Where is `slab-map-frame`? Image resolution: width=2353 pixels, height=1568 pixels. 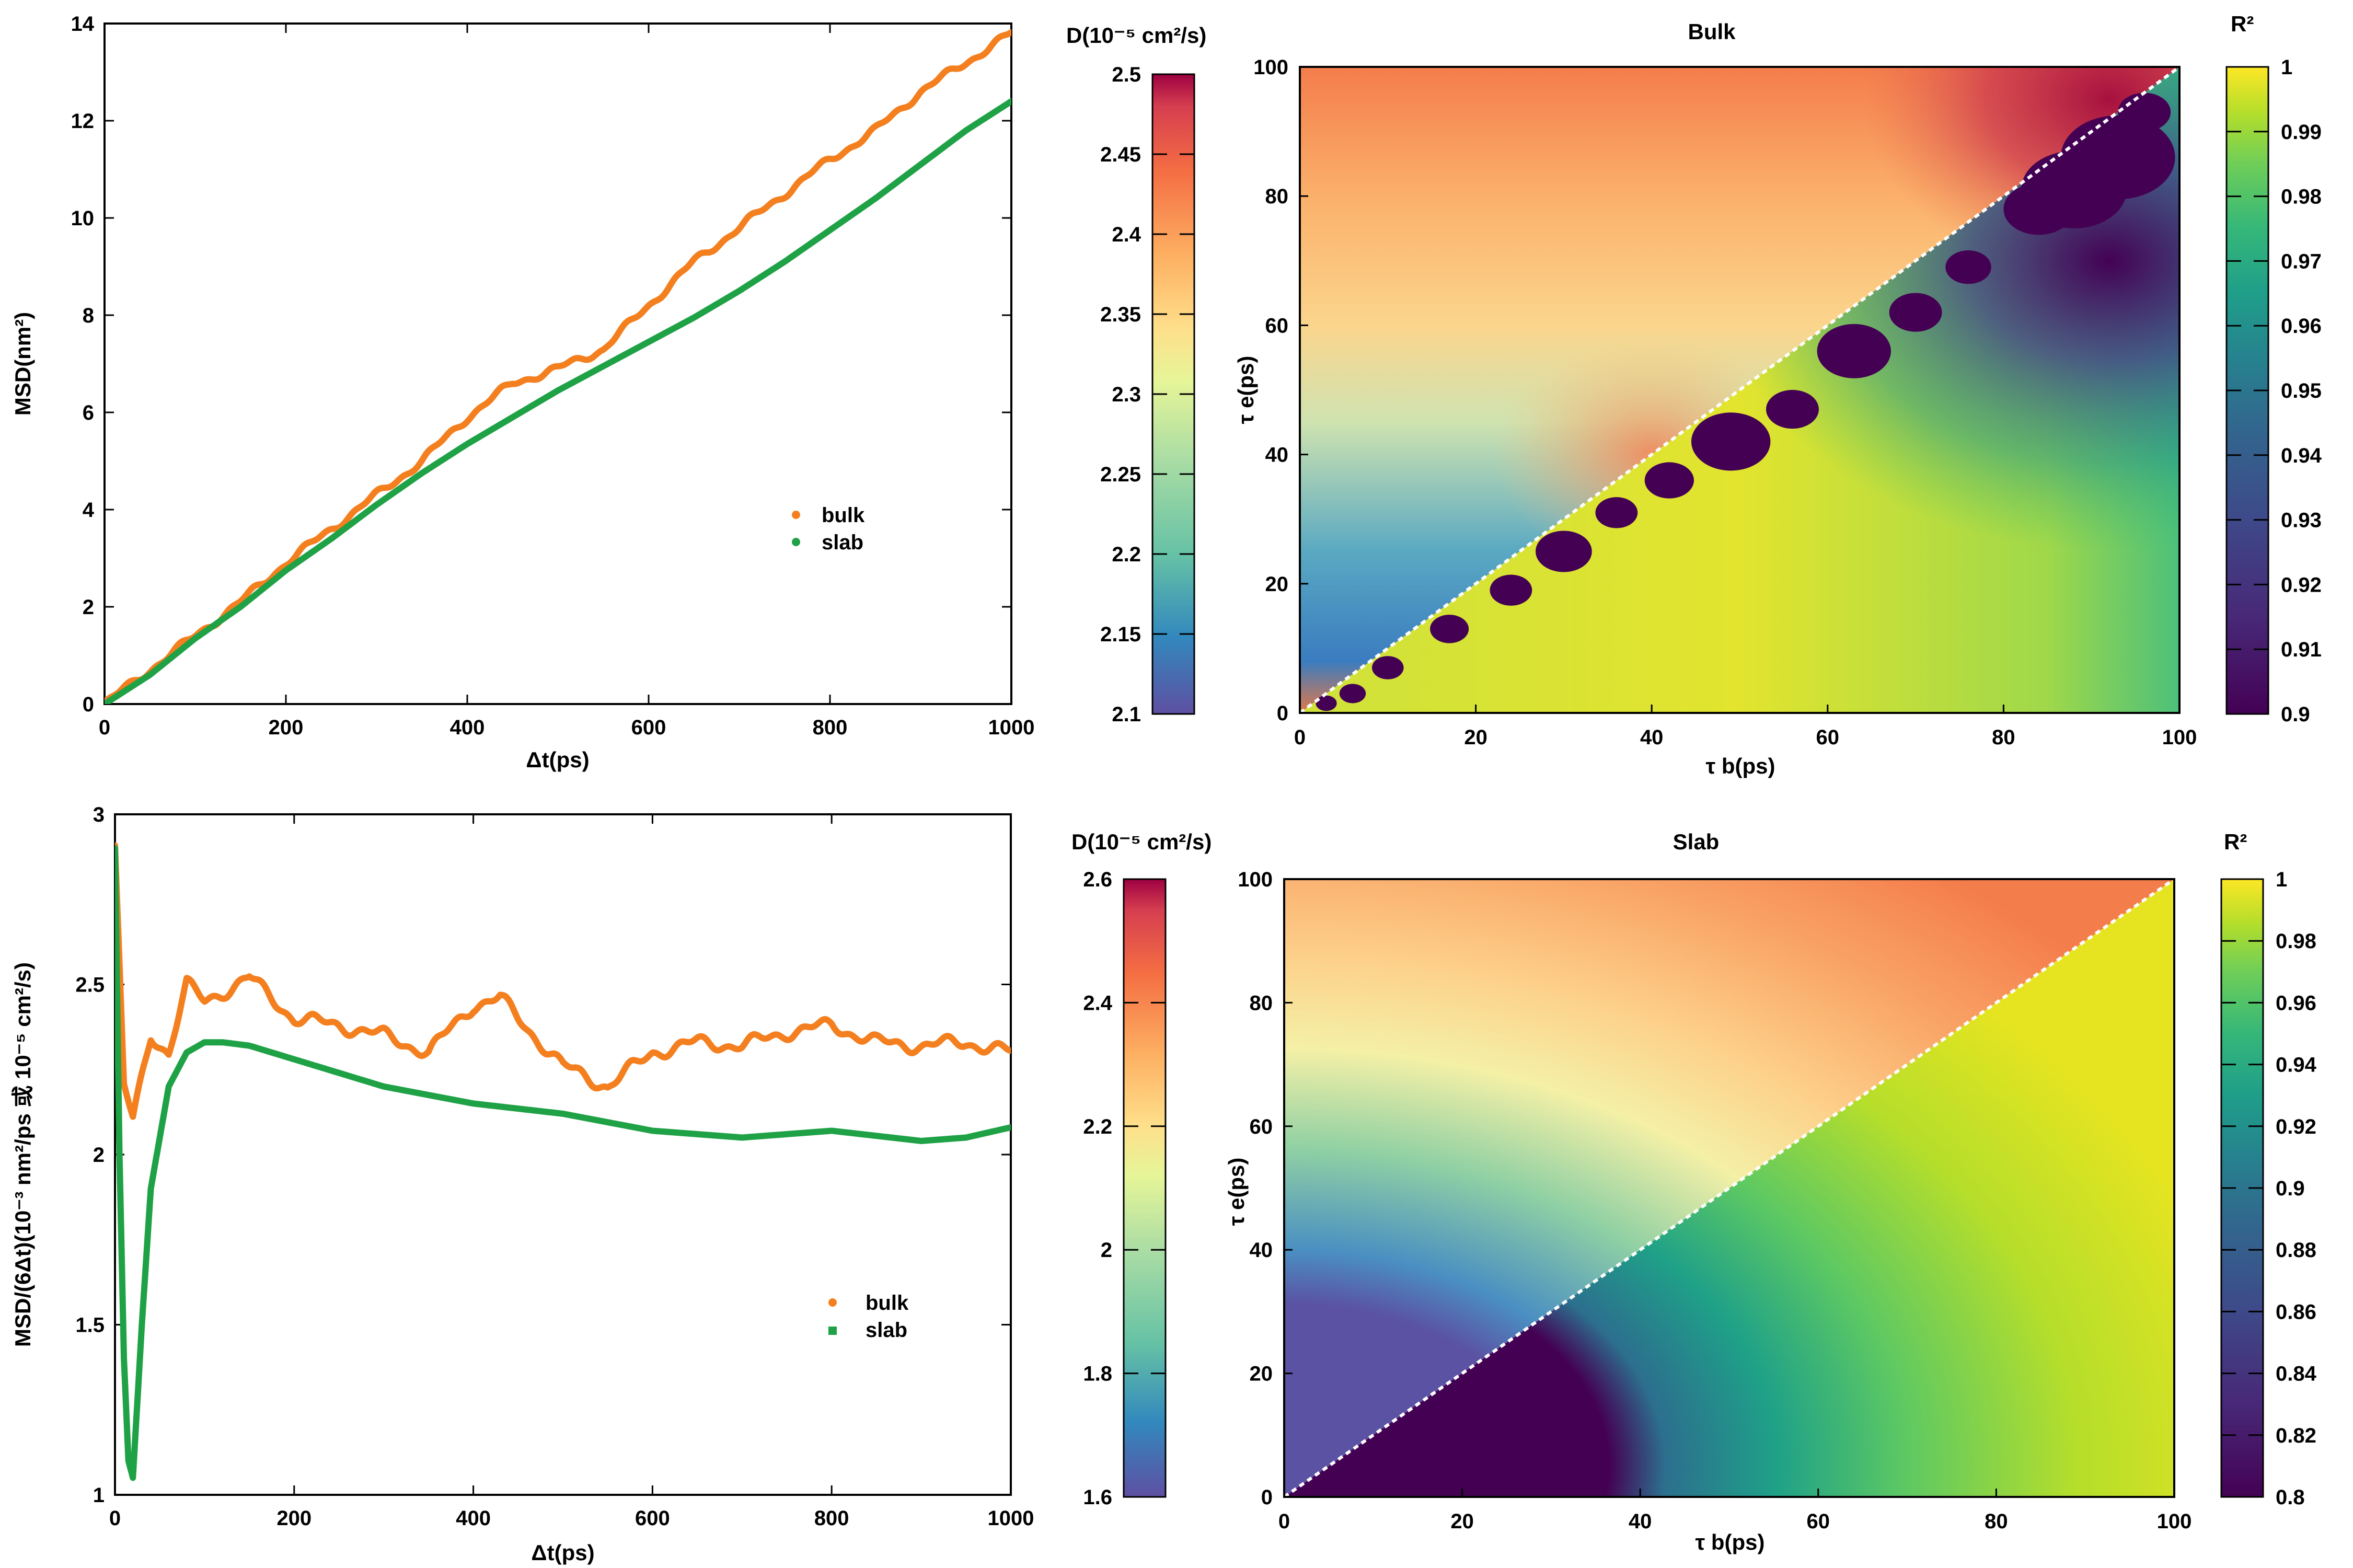
slab-map-frame is located at coordinates (1729, 1188).